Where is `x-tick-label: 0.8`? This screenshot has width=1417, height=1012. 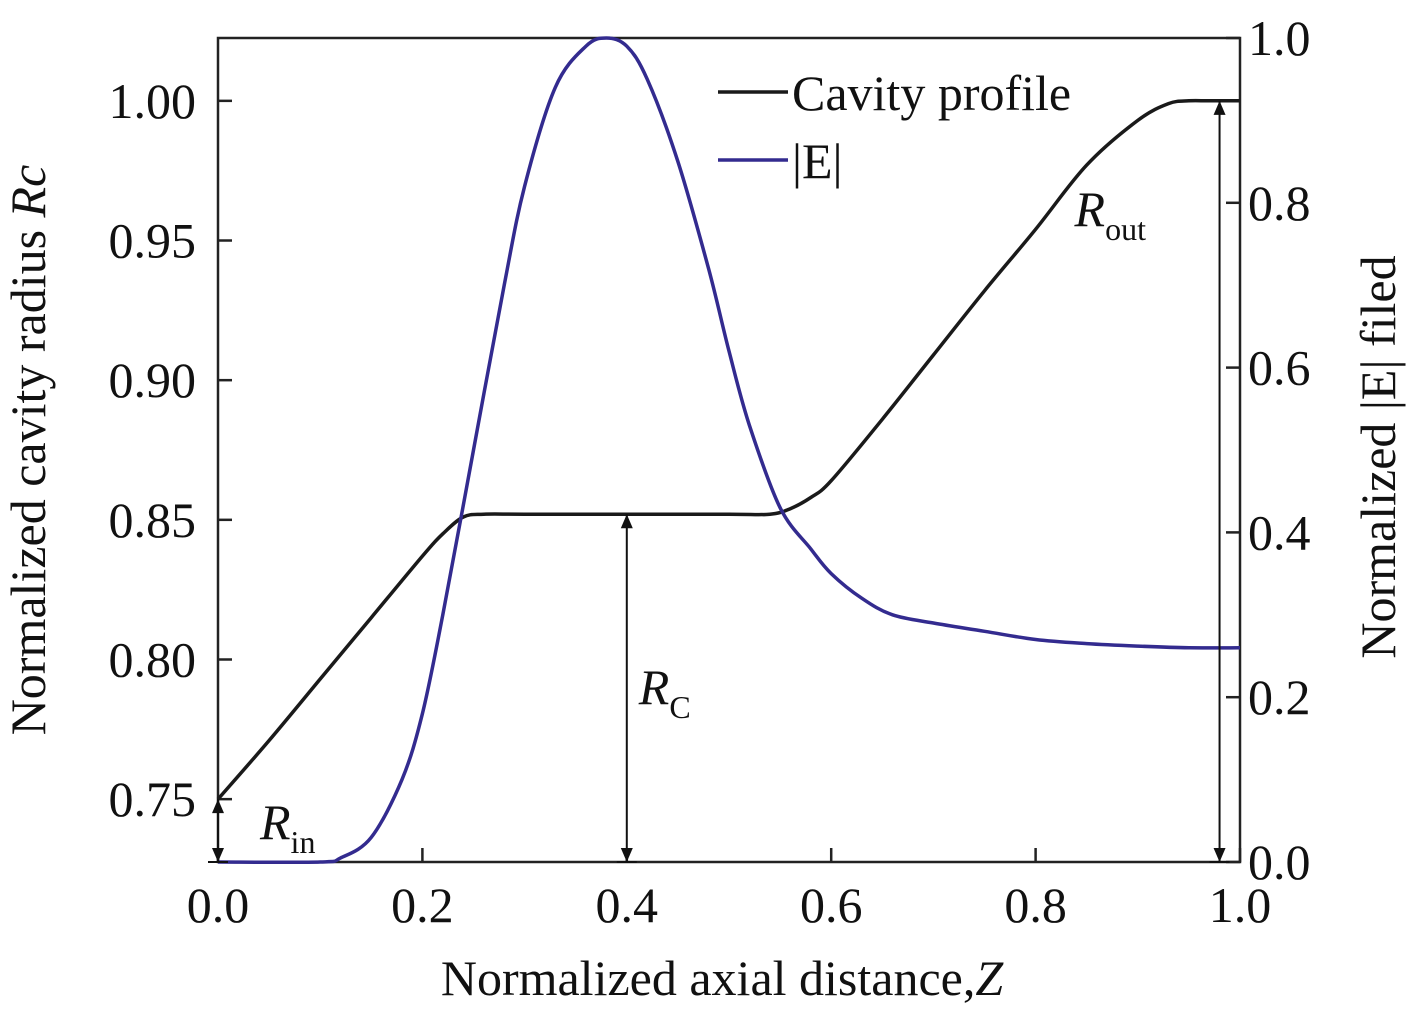 x-tick-label: 0.8 is located at coordinates (1035, 905).